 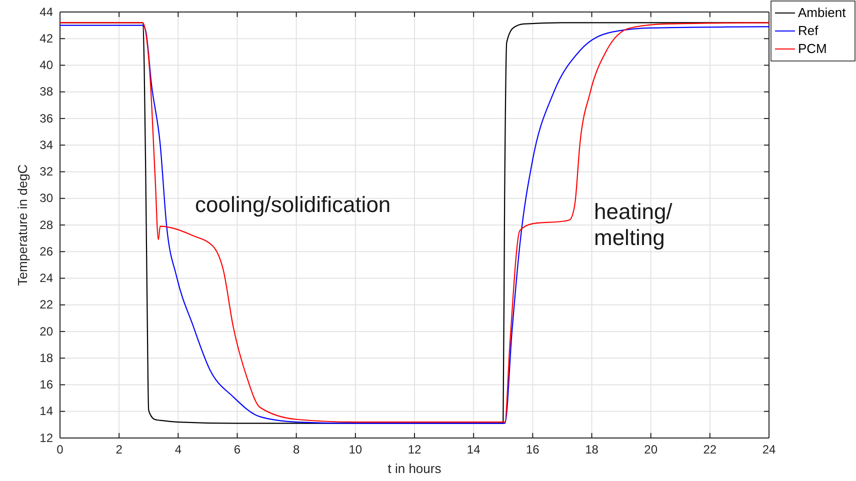 What do you see at coordinates (47, 305) in the screenshot?
I see `y-tick-label: 22` at bounding box center [47, 305].